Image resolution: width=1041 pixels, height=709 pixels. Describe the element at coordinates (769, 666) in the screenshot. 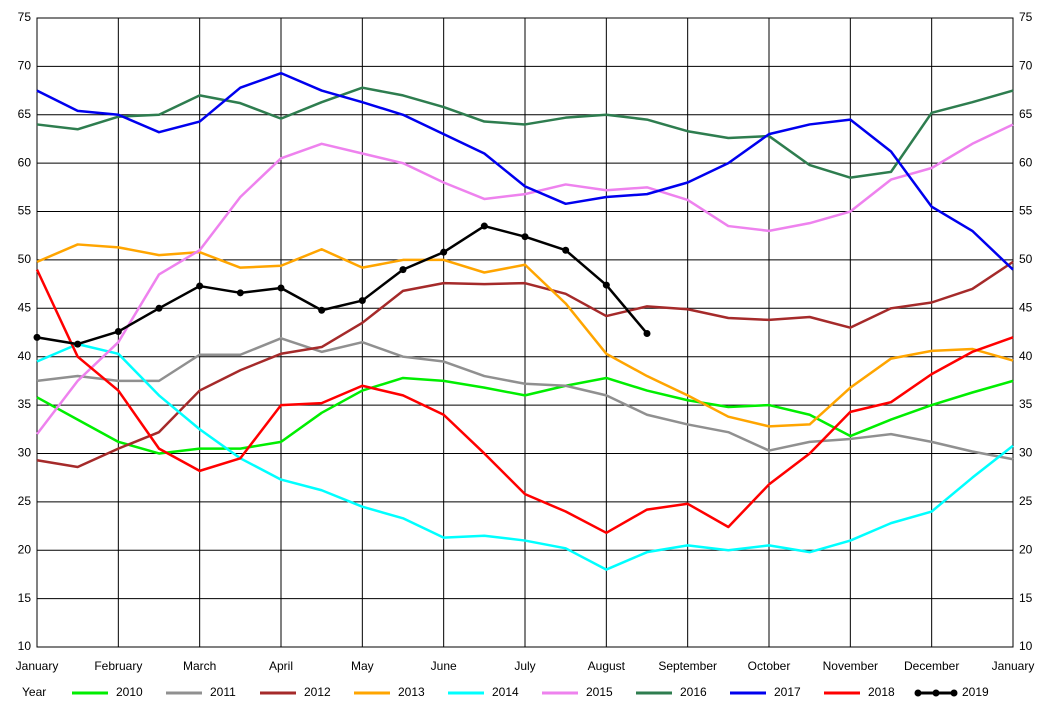

I see `x-tick-label: October` at that location.